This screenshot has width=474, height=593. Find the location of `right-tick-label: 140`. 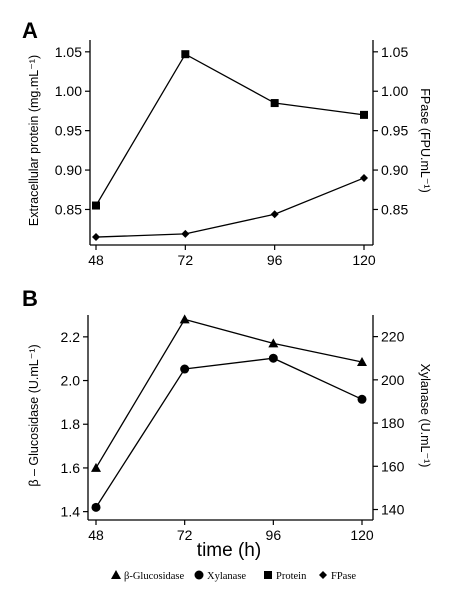

right-tick-label: 140 is located at coordinates (393, 510).